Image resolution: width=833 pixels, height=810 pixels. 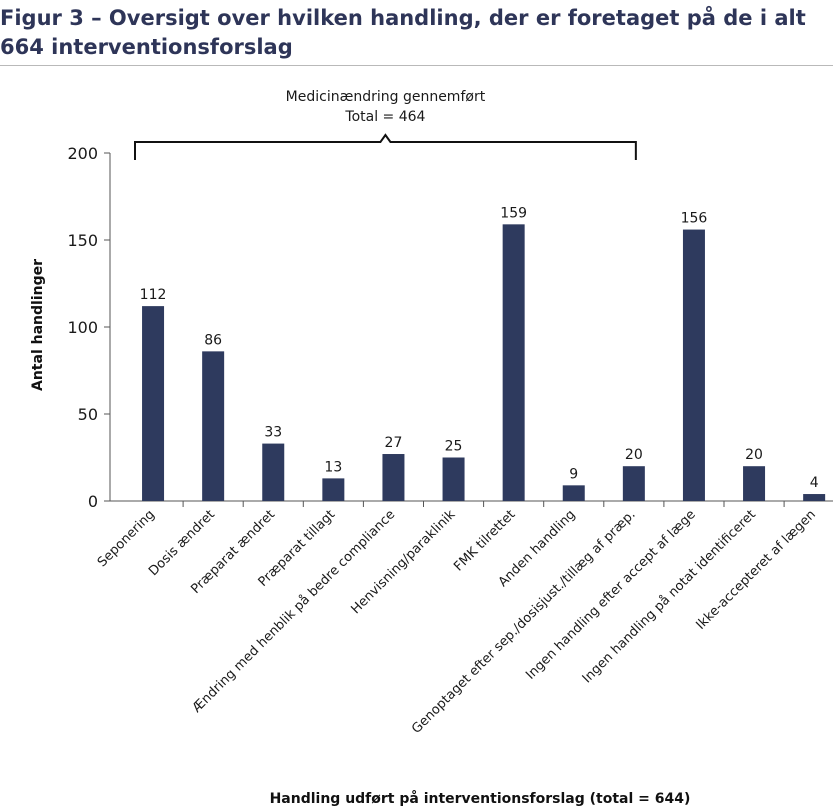 I want to click on title-divider, so click(x=416, y=65).